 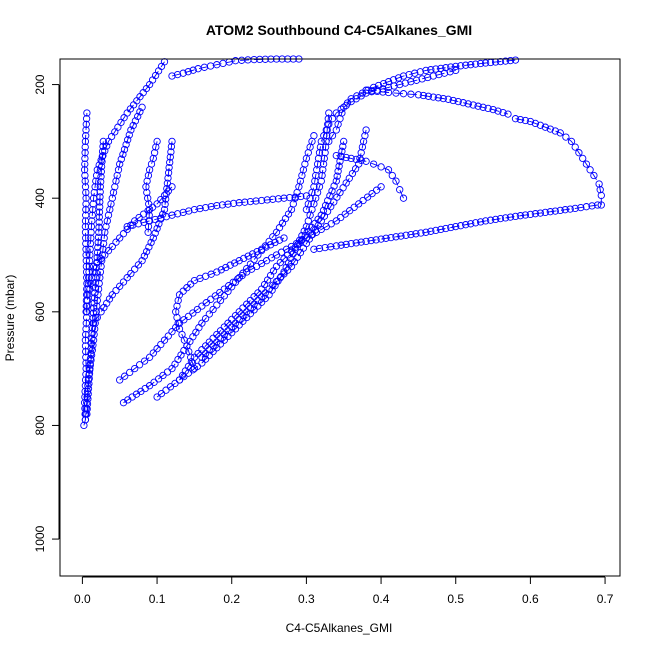 I want to click on chart-title: ATOM2 Southbound C4-C5Alkanes_GMI, so click(x=339, y=30).